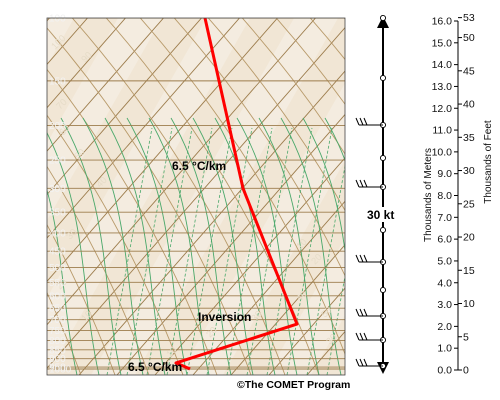  Describe the element at coordinates (442, 131) in the screenshot. I see `meters-tick-label: 11.0` at that location.